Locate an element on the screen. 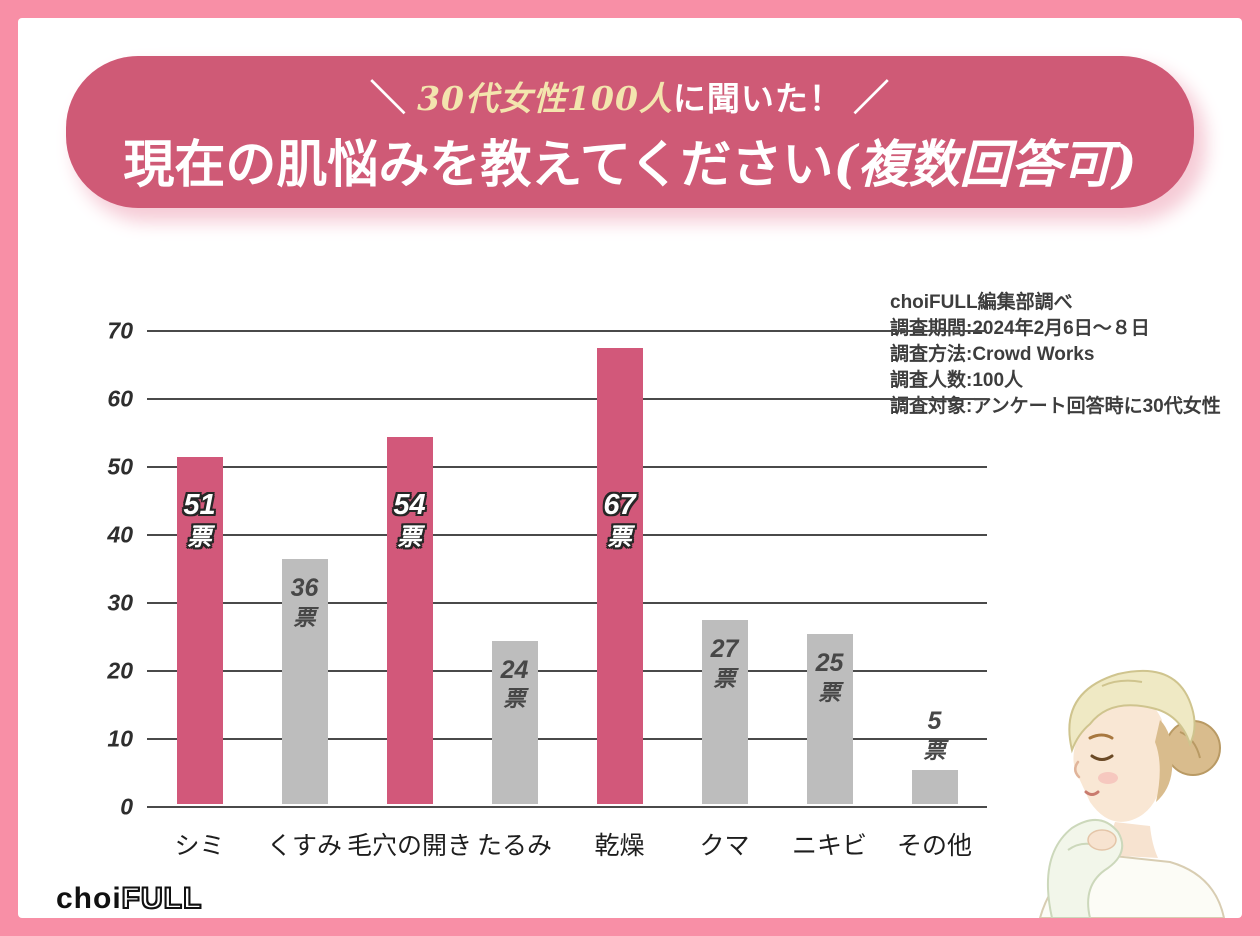  title-banner: ＼ 30代女性100人に聞いた！ ／ 現在の肌悩みを教えてください(複数回答可) is located at coordinates (630, 132).